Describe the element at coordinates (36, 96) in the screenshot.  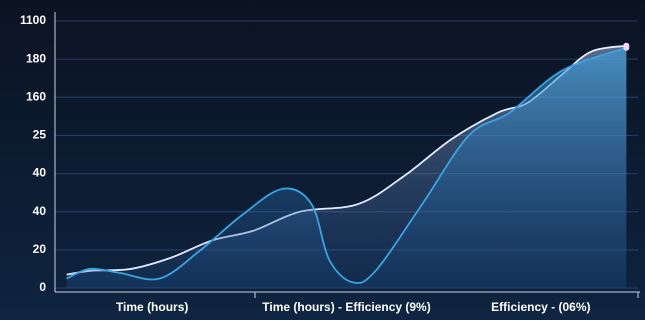
I see `y-tick-label: 160` at that location.